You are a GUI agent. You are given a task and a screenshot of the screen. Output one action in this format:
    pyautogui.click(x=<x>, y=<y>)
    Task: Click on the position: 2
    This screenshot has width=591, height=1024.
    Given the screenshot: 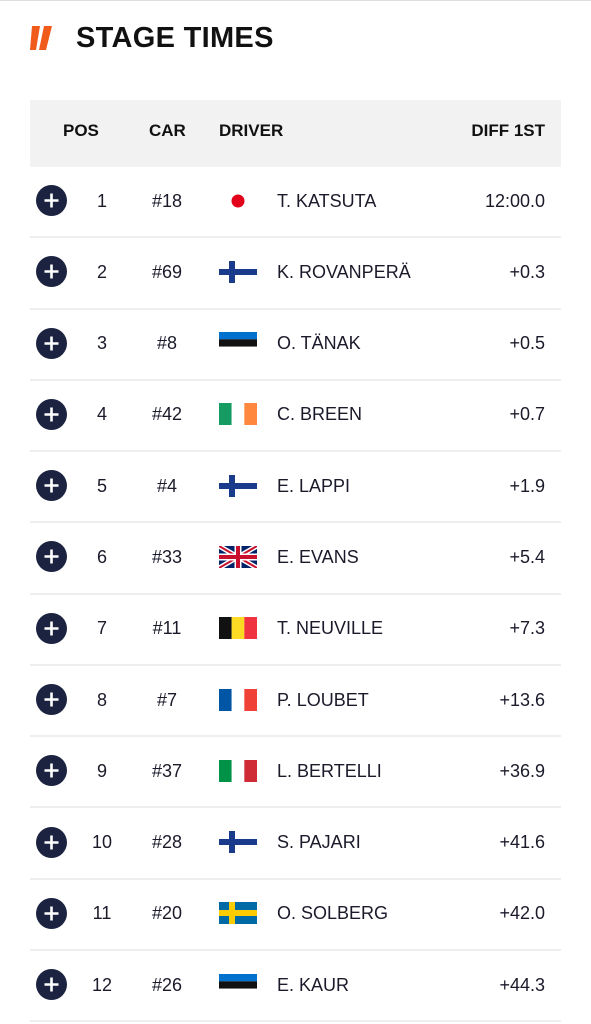 What is the action you would take?
    pyautogui.click(x=101, y=271)
    